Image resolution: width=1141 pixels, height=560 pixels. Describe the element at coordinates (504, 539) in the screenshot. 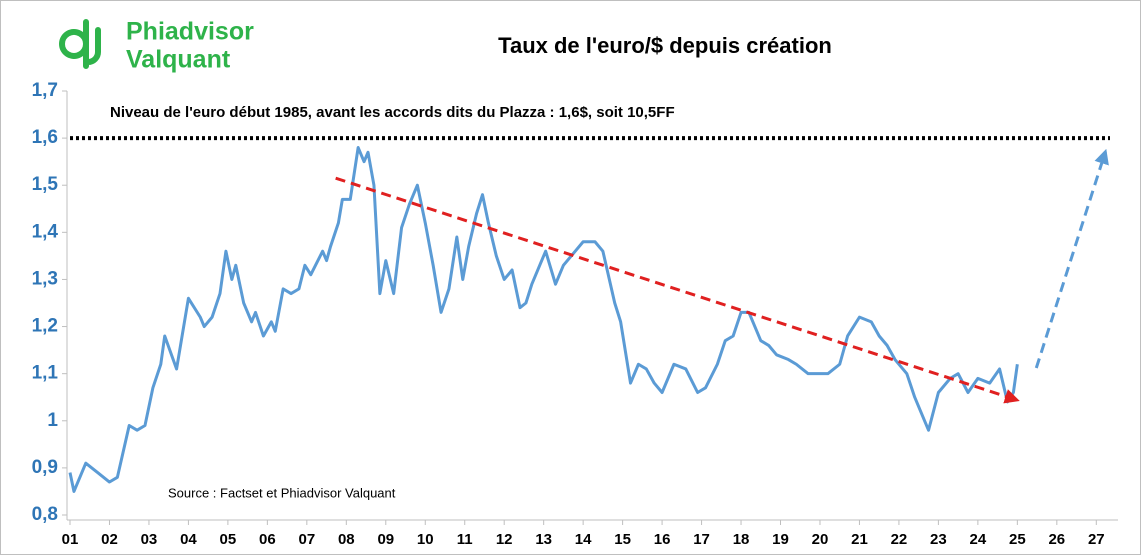

I see `x-tick-label: 12` at that location.